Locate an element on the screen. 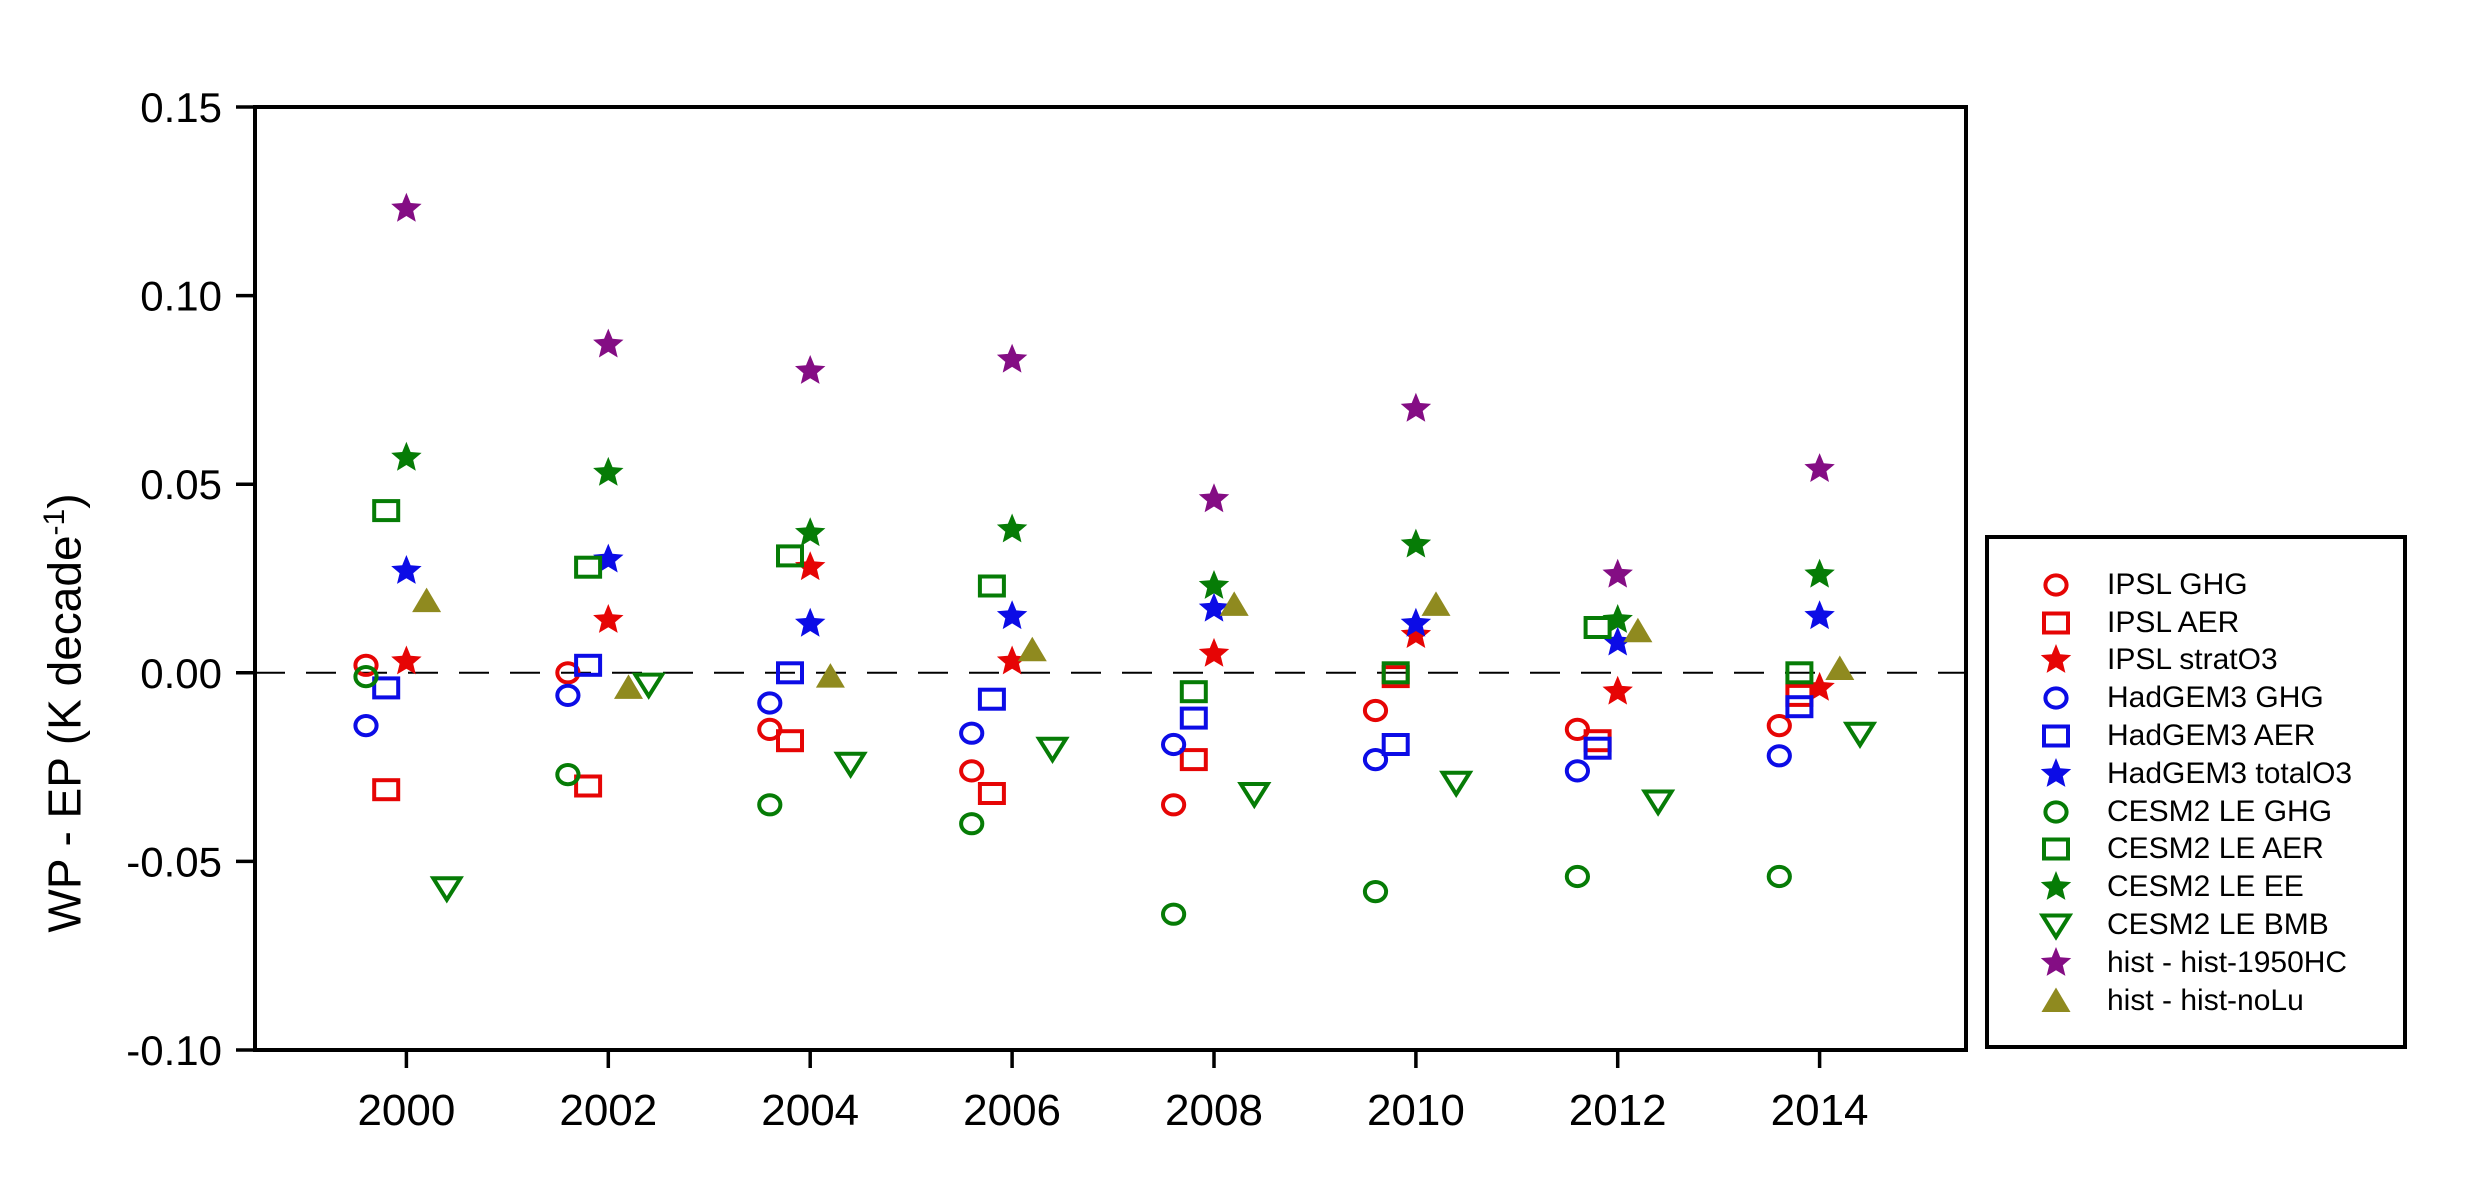  legend-item-label: hist - hist-1950HC is located at coordinates (2227, 962).